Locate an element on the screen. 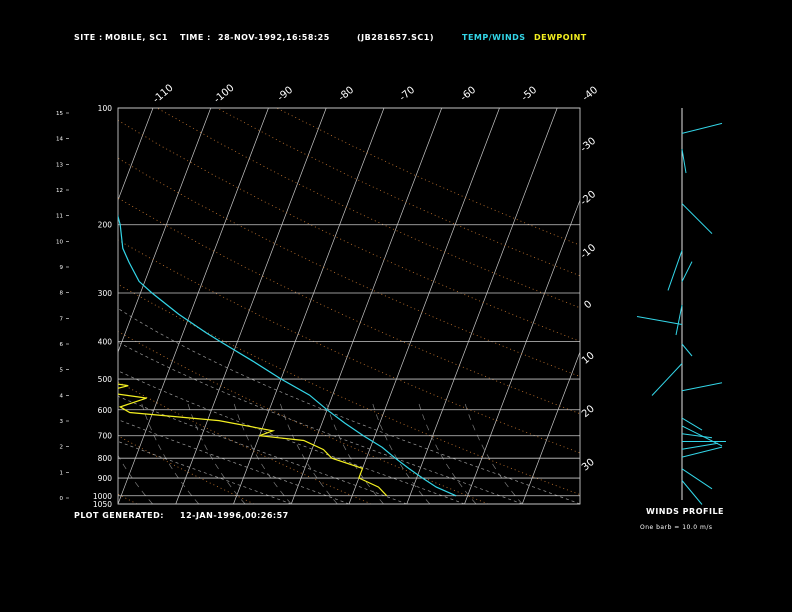 The height and width of the screenshot is (612, 792). height-tick-label: 10 is located at coordinates (59, 242).